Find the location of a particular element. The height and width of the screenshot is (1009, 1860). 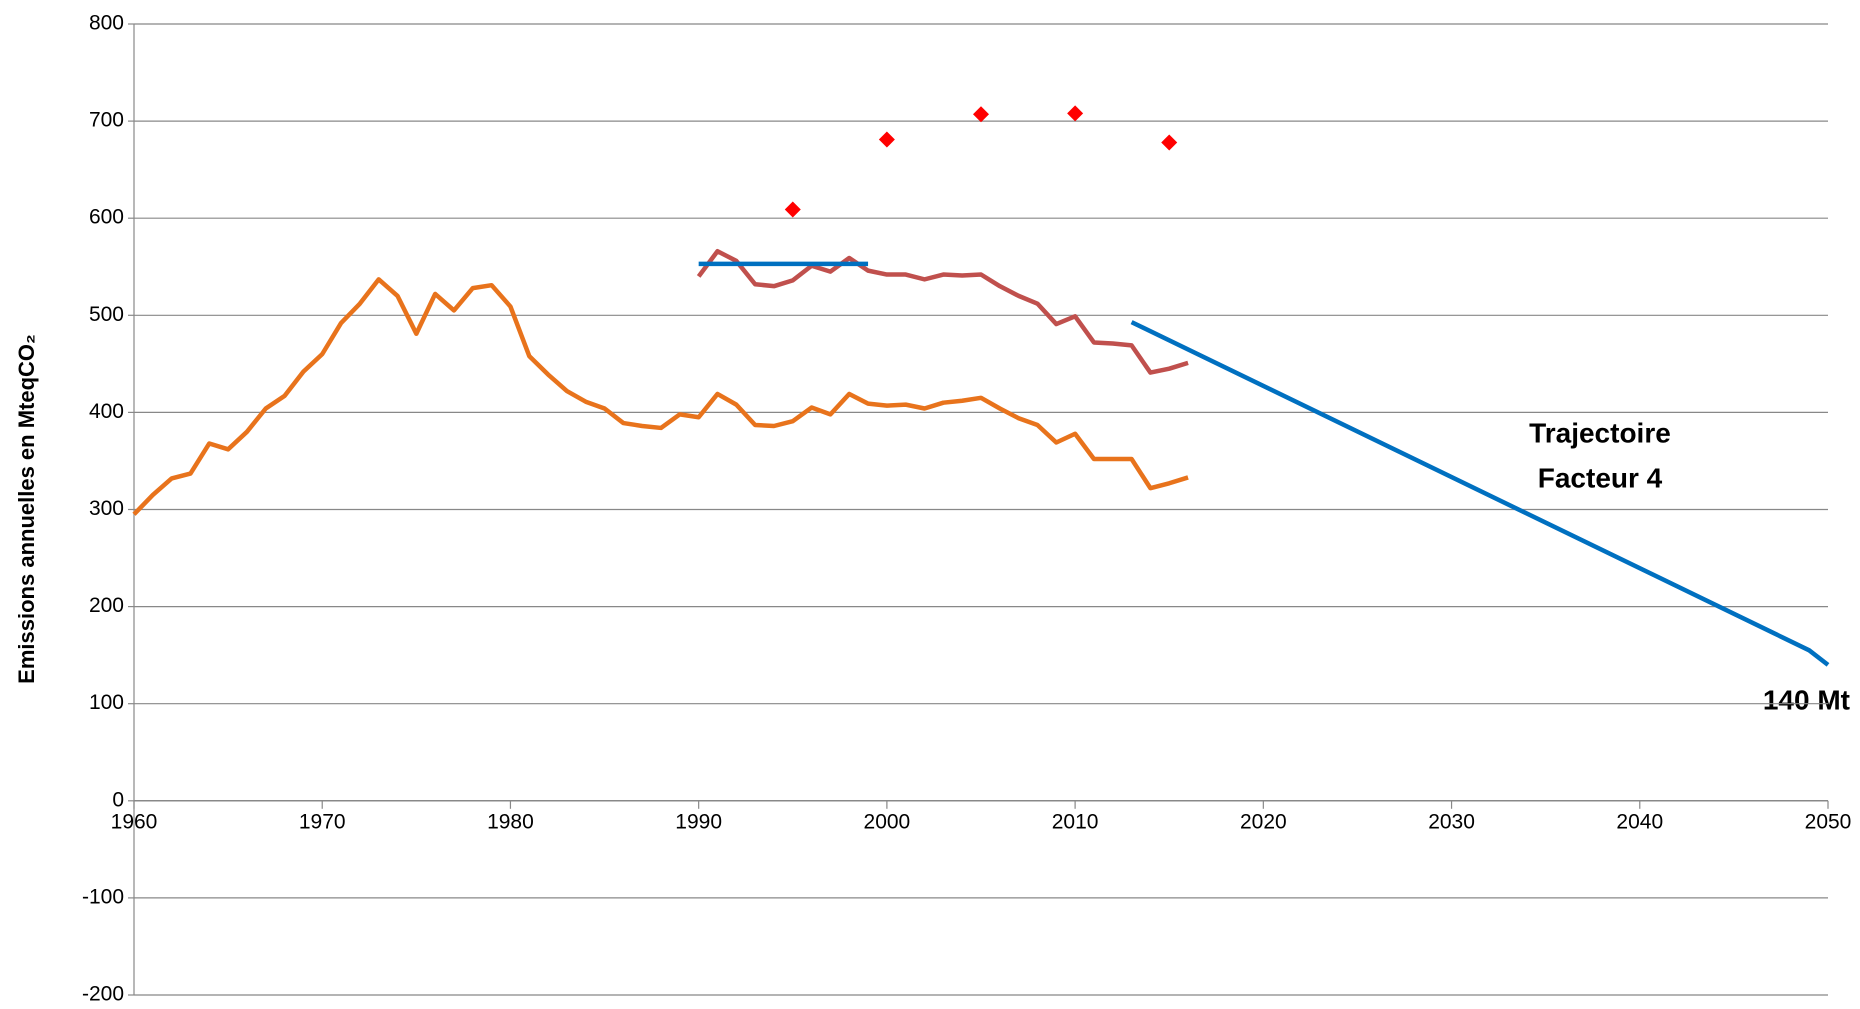

y-tick-label: 600 is located at coordinates (106, 217).